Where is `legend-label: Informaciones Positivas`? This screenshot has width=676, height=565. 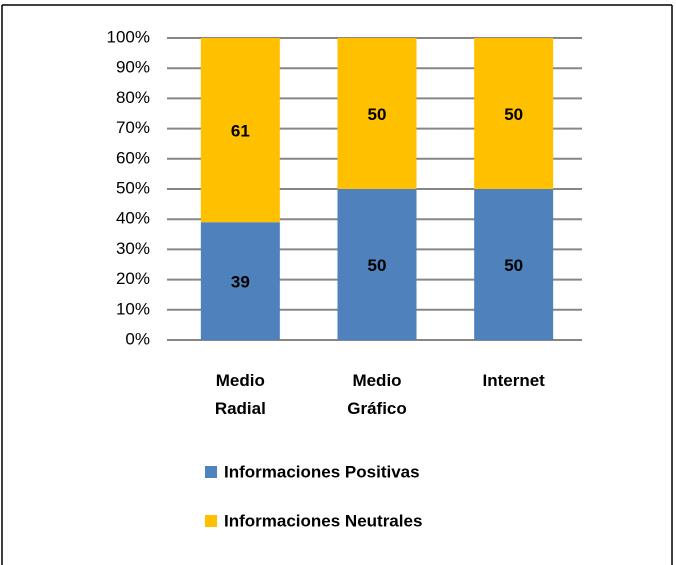
legend-label: Informaciones Positivas is located at coordinates (322, 471).